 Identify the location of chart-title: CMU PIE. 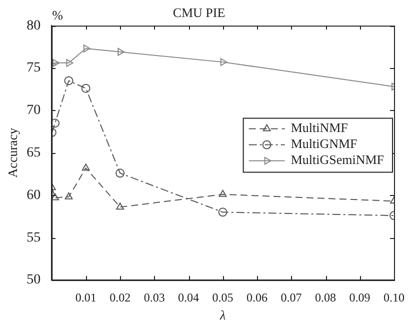
(199, 12).